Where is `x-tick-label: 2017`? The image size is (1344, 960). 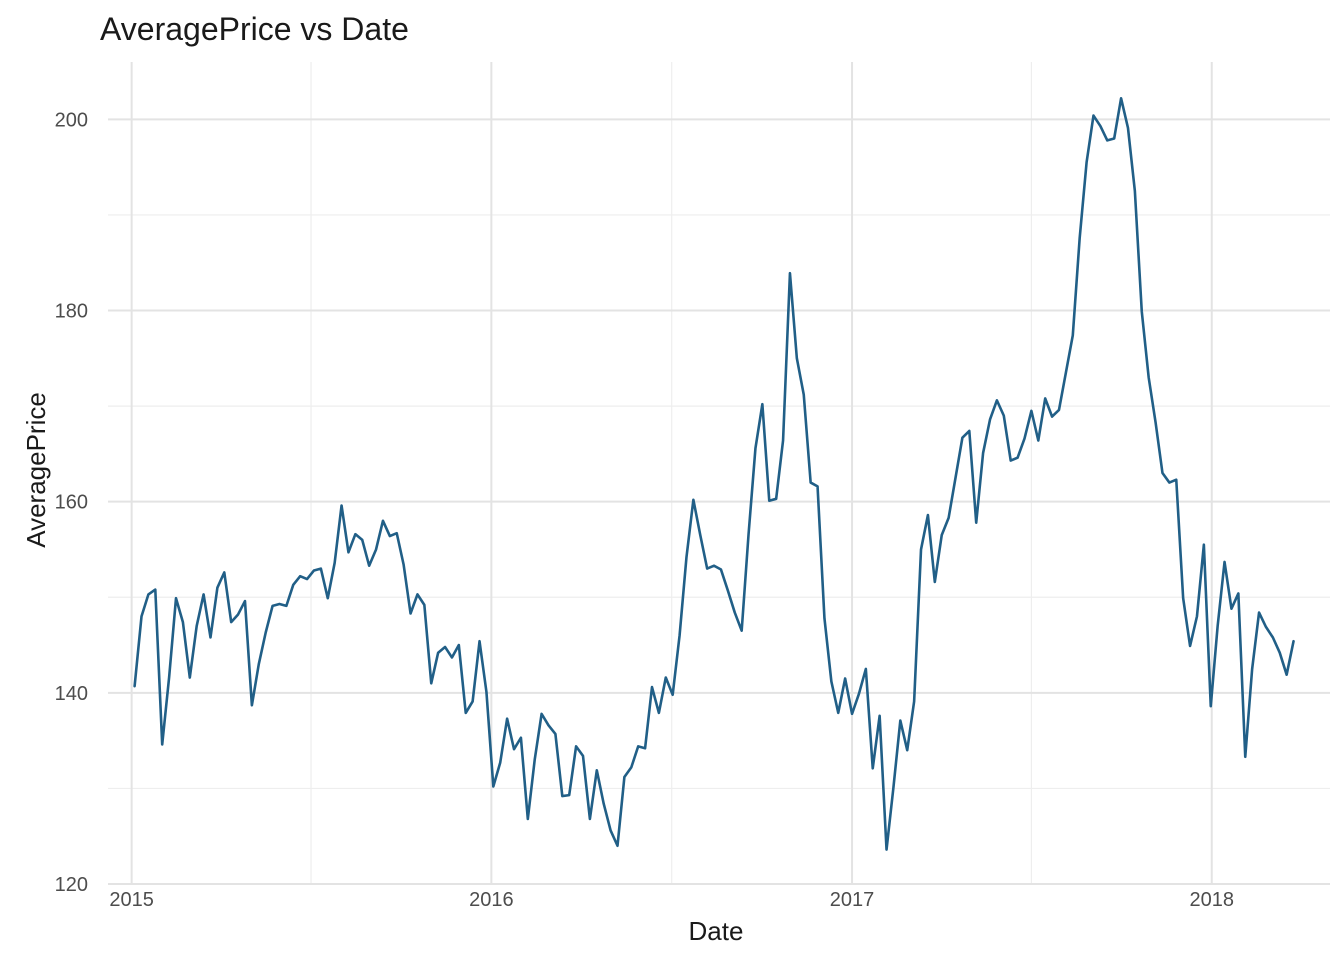
x-tick-label: 2017 is located at coordinates (852, 900).